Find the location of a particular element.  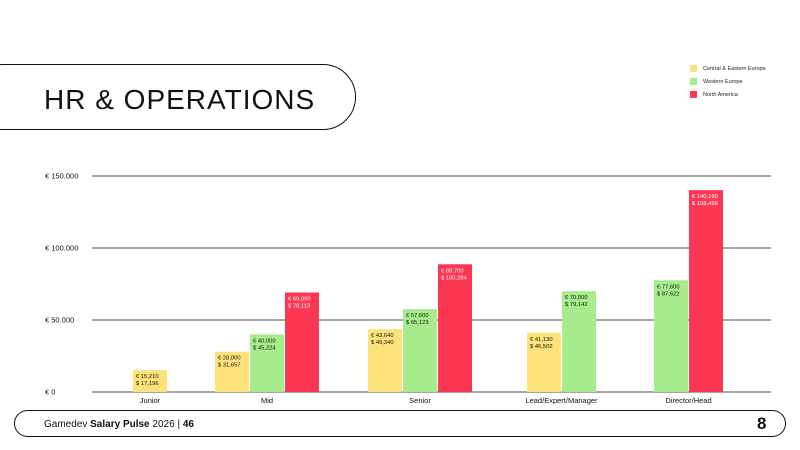

footer-bar is located at coordinates (400, 423).